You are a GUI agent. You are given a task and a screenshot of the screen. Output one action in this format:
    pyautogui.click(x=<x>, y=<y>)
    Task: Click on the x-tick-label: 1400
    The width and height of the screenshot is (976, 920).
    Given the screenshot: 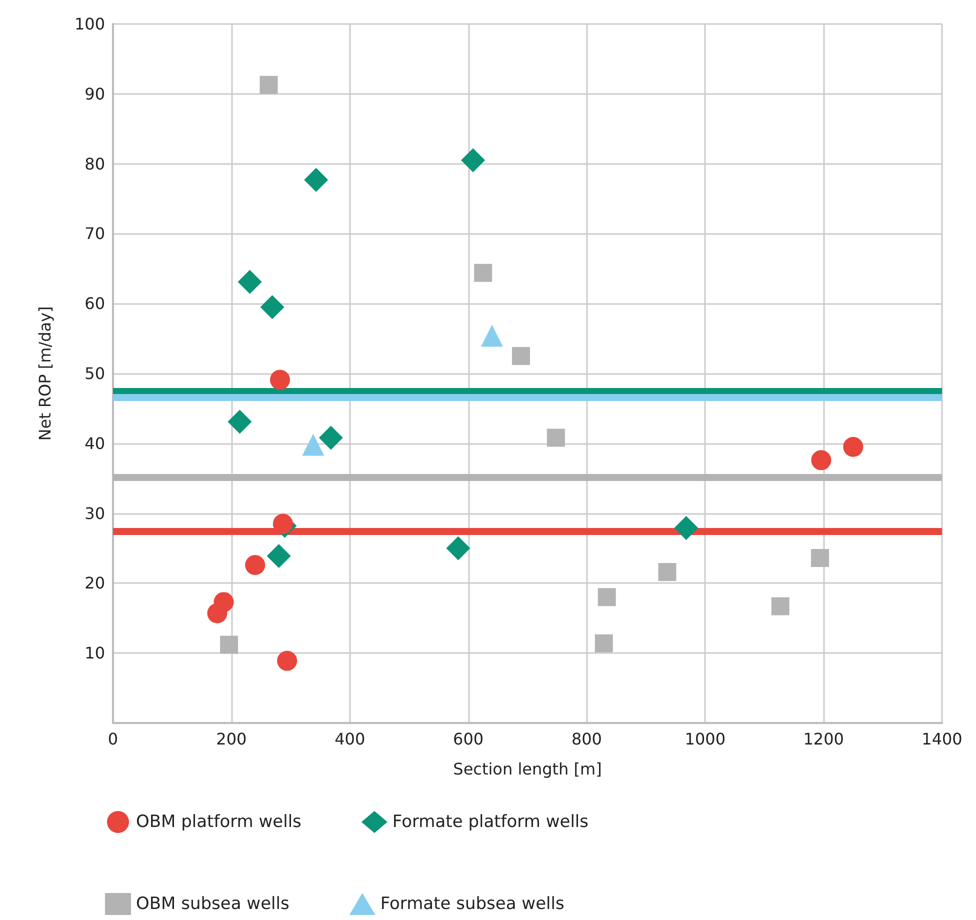 What is the action you would take?
    pyautogui.click(x=942, y=739)
    